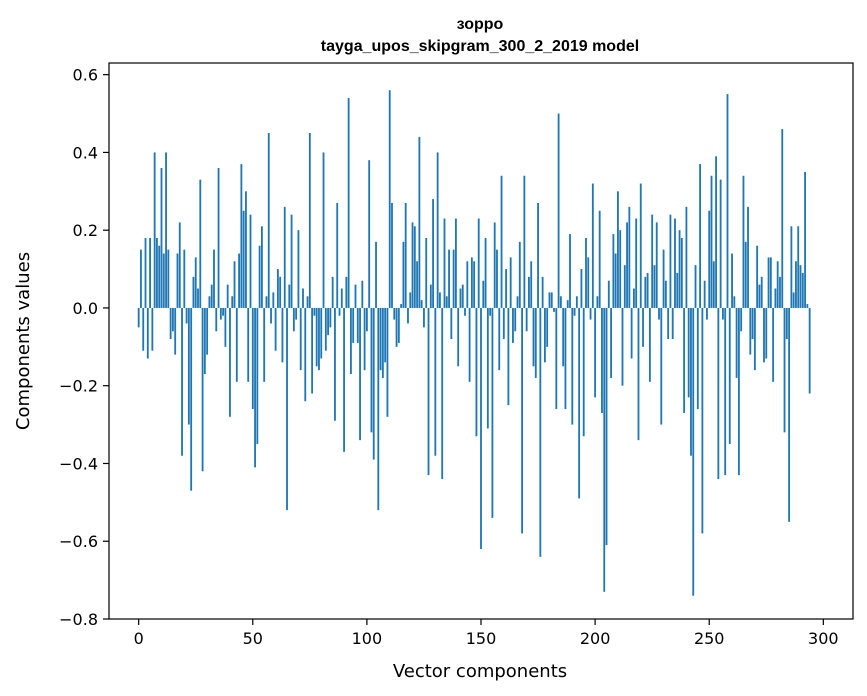  Describe the element at coordinates (480, 46) in the screenshot. I see `chart-subtitle: tayga_upos_skipgram_300_2_2019 model` at that location.